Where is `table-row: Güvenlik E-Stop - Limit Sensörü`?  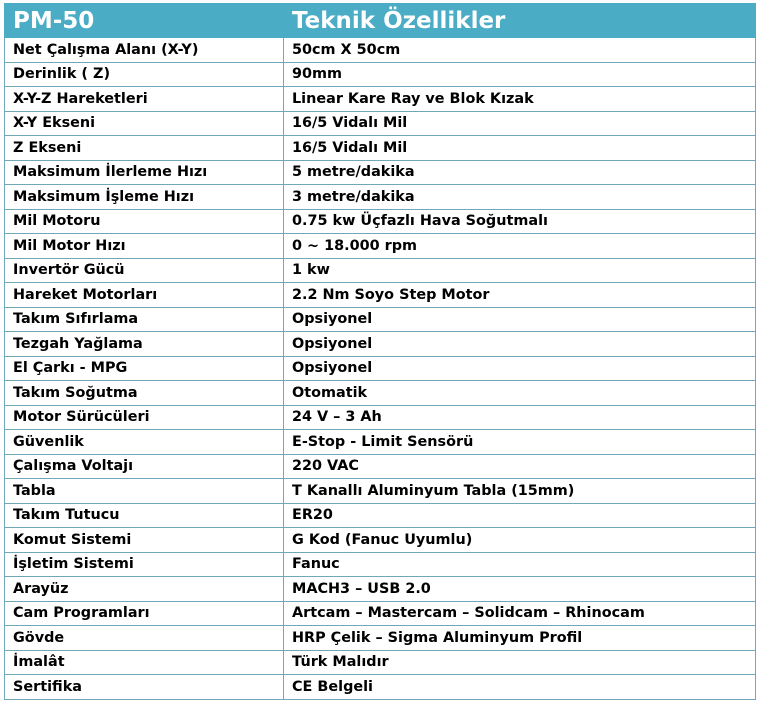
table-row: Güvenlik E-Stop - Limit Sensörü is located at coordinates (380, 442).